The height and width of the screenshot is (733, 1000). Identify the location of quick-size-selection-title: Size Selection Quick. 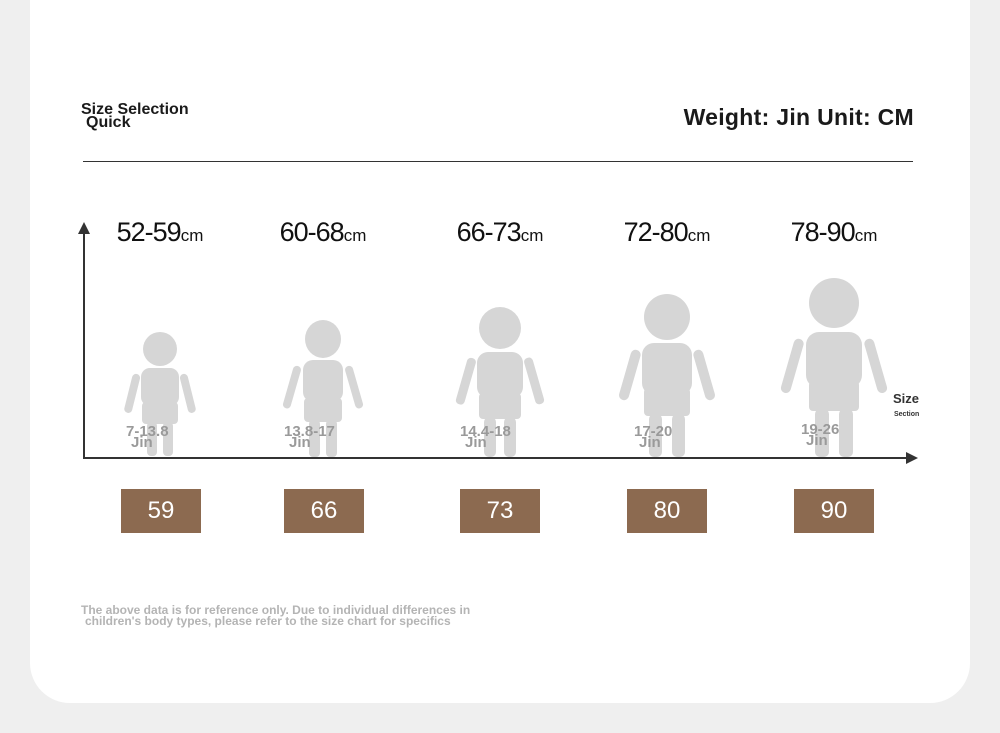
(135, 116).